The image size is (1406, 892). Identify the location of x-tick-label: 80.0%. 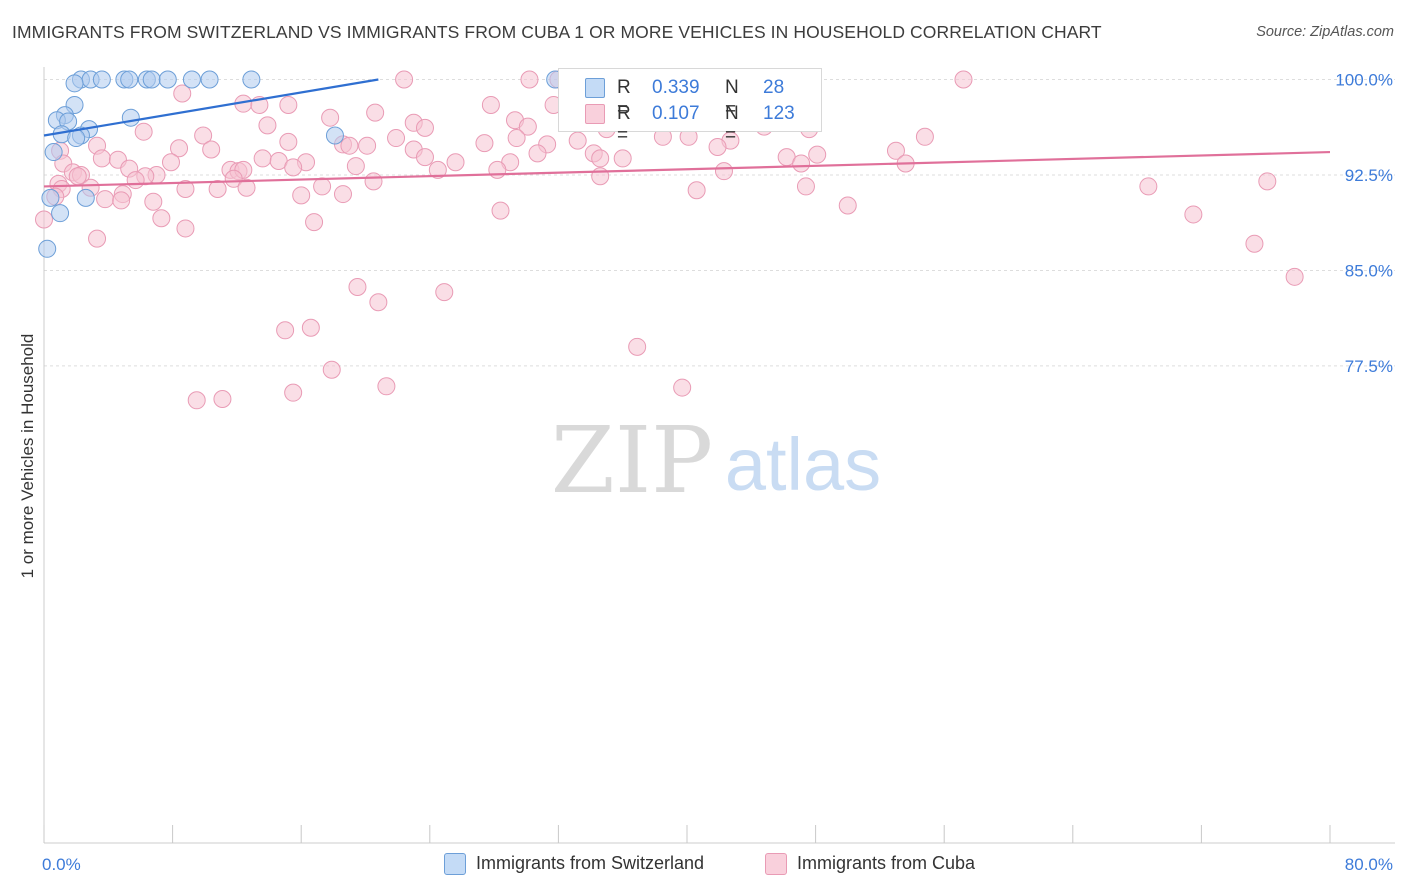
(1369, 864).